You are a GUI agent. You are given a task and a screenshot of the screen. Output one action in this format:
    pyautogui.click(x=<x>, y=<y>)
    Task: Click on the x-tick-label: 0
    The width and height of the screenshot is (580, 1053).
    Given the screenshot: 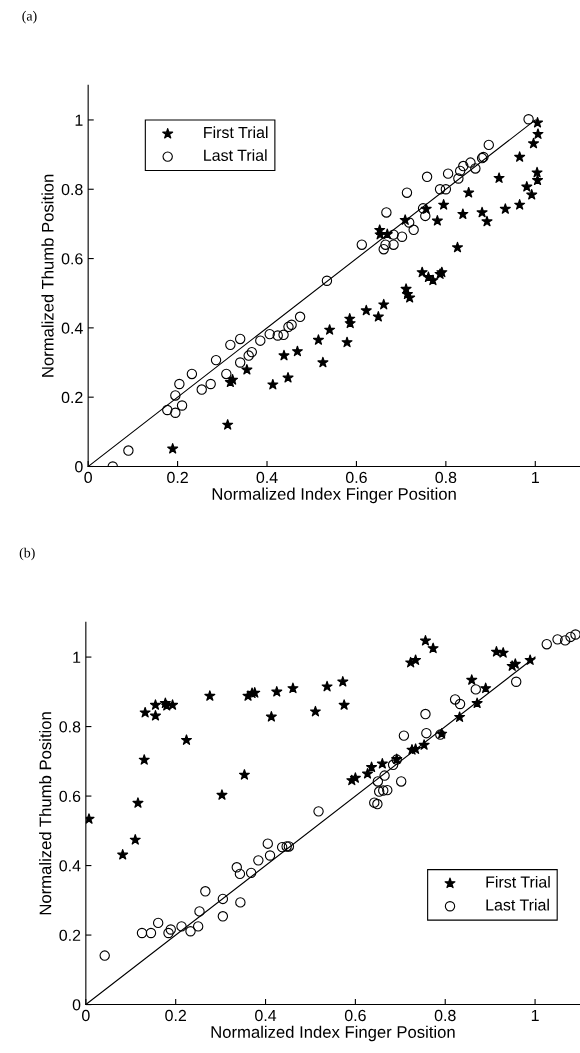 What is the action you would take?
    pyautogui.click(x=88, y=477)
    